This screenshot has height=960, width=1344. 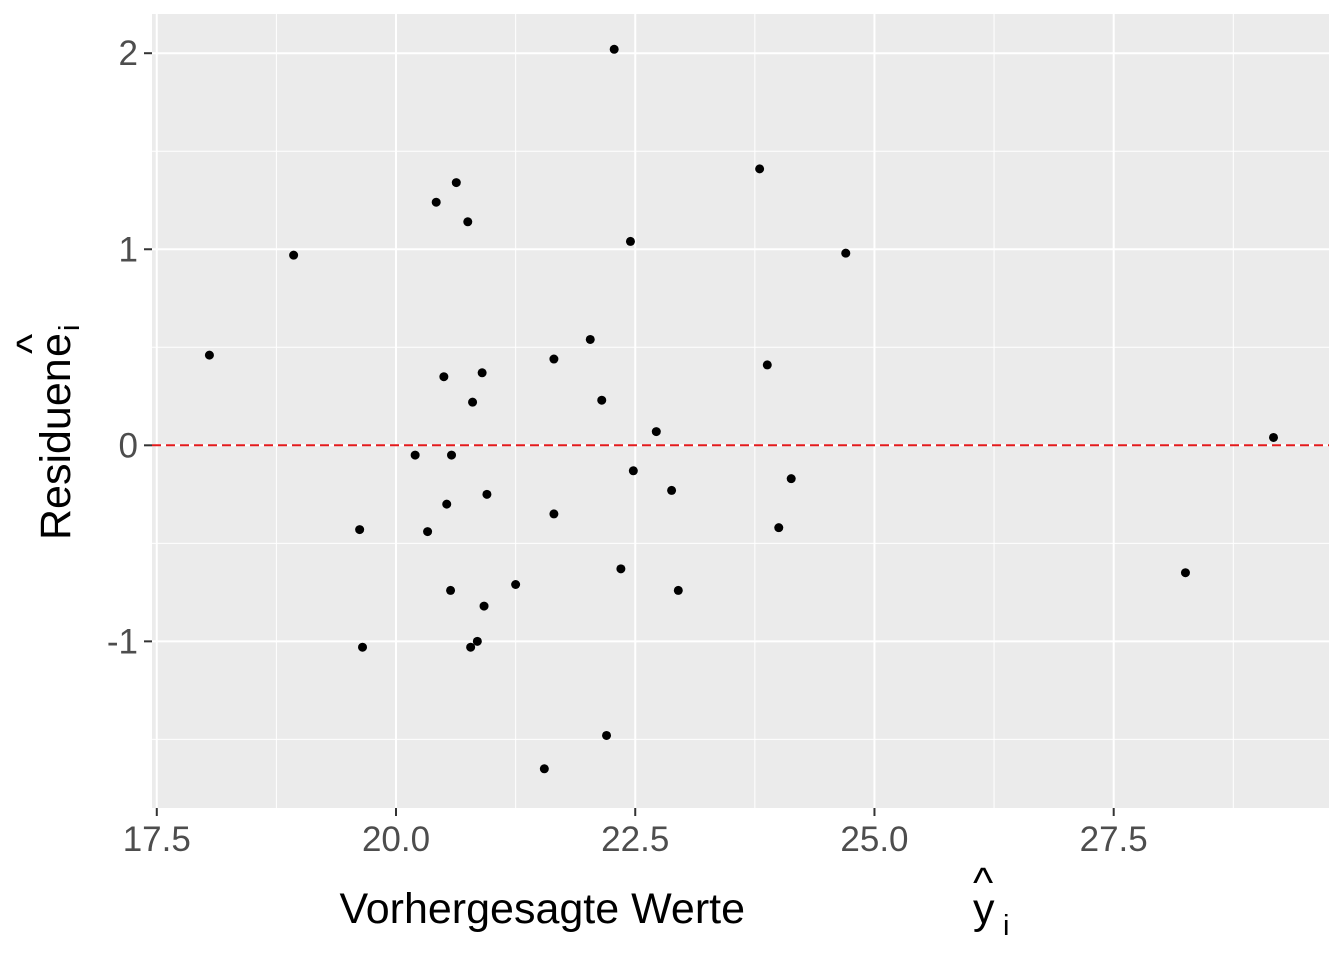 What do you see at coordinates (1006, 926) in the screenshot?
I see `x-axis-title-subscript: i` at bounding box center [1006, 926].